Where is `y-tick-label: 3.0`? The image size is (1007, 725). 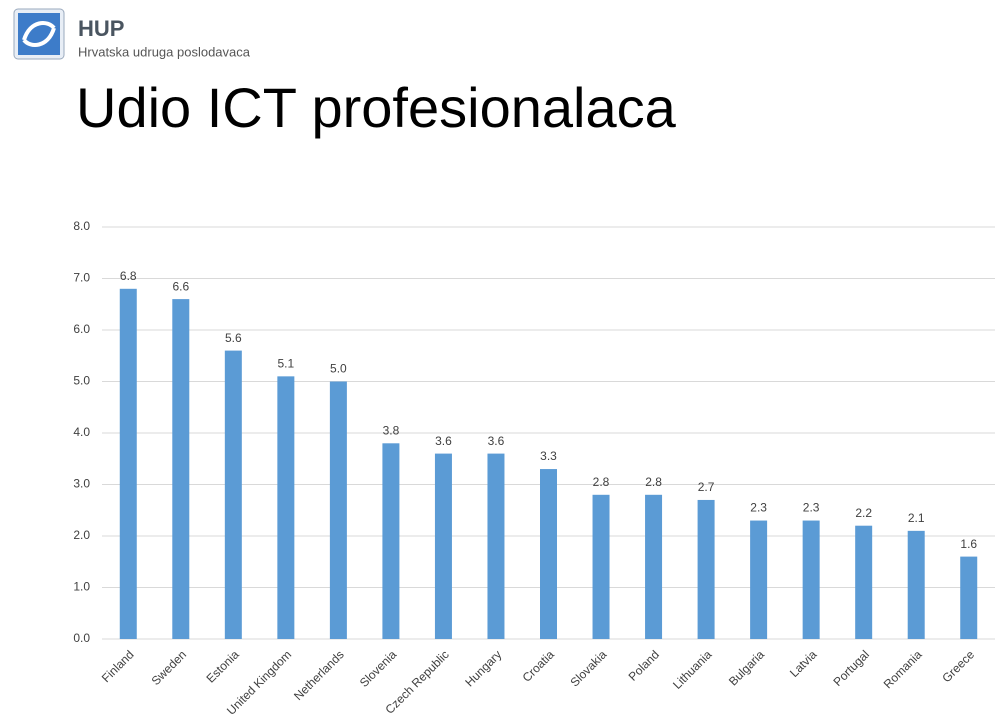
y-tick-label: 3.0 is located at coordinates (81, 484).